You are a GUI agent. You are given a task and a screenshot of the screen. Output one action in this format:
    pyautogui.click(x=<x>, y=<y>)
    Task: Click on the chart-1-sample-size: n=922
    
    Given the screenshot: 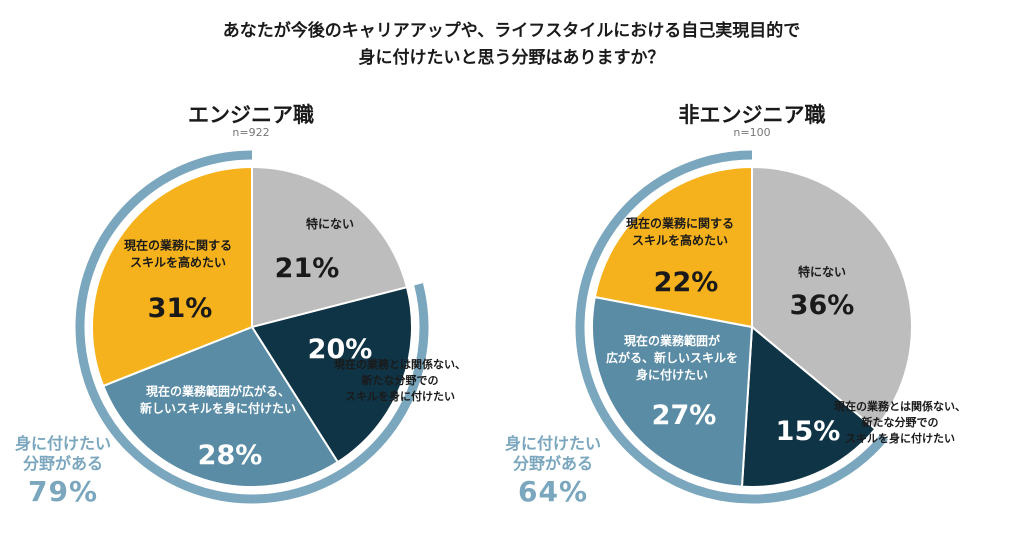 What is the action you would take?
    pyautogui.click(x=251, y=132)
    